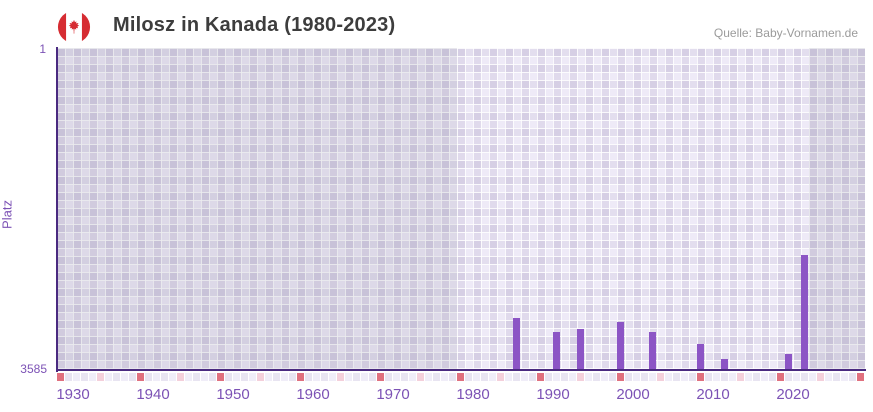 This screenshot has height=412, width=873. What do you see at coordinates (100, 377) in the screenshot?
I see `year-marker-1933` at bounding box center [100, 377].